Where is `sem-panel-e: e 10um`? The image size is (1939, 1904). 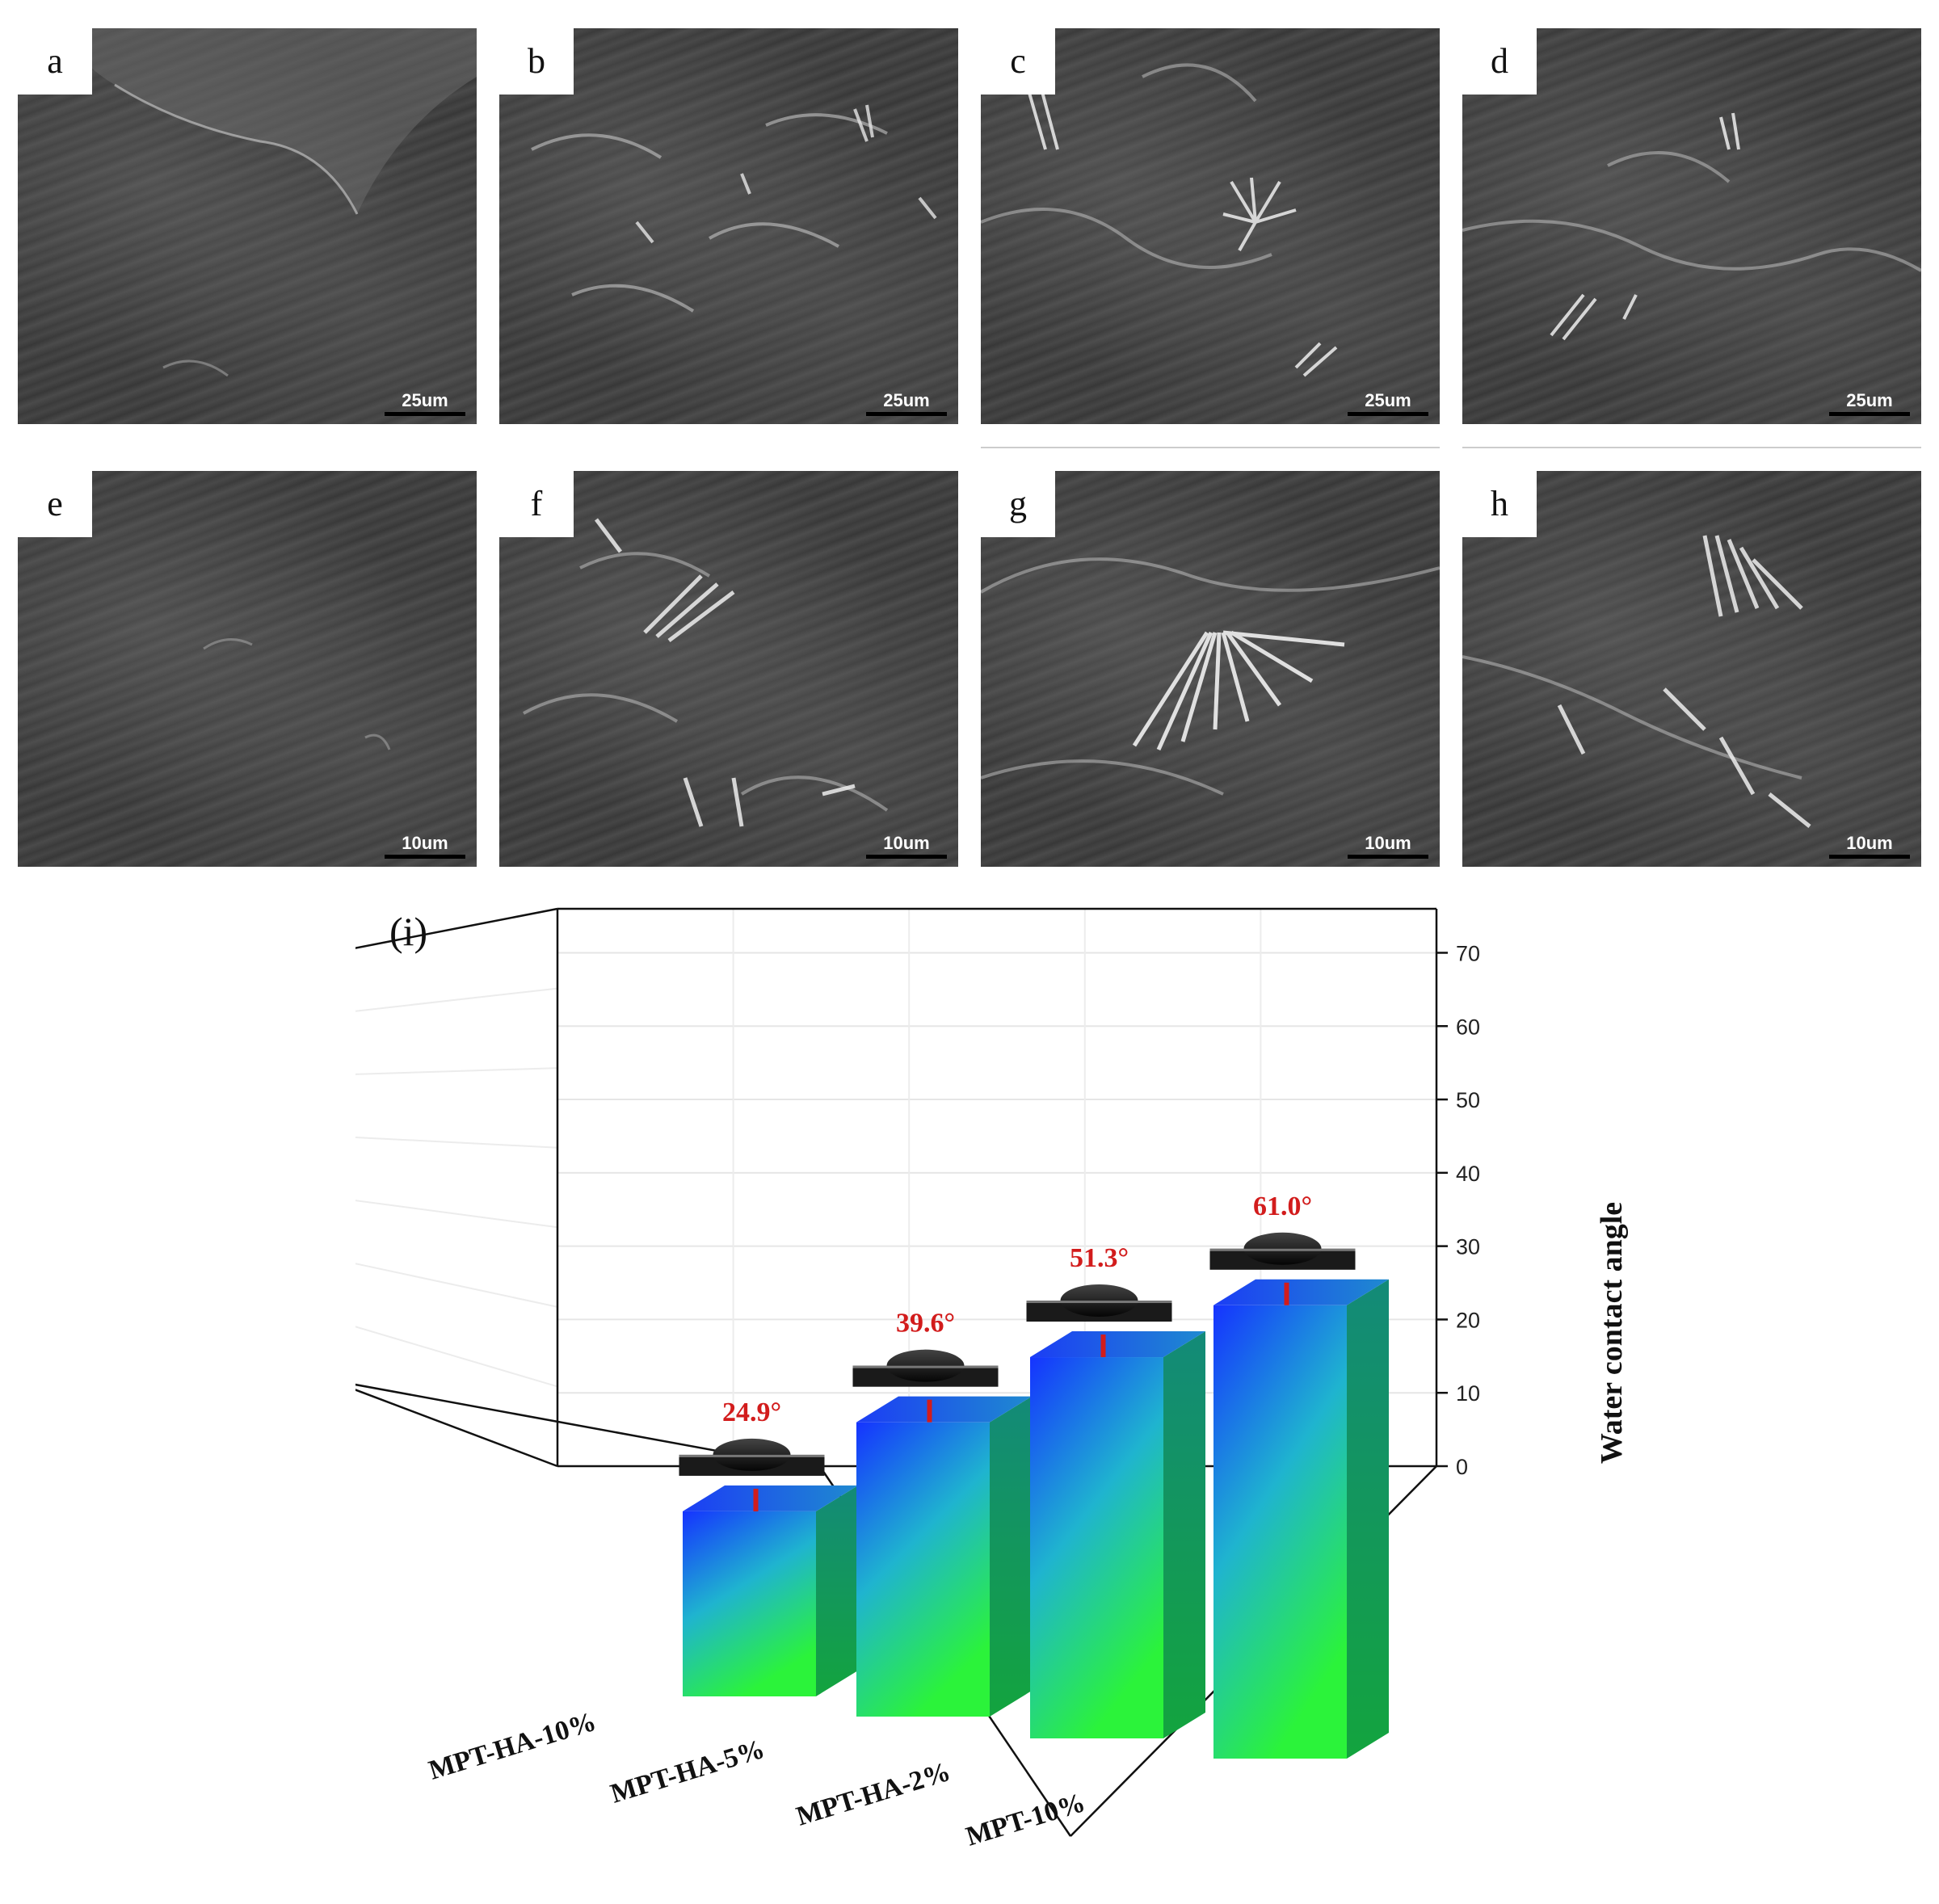
sem-panel-e: e 10um is located at coordinates (247, 669).